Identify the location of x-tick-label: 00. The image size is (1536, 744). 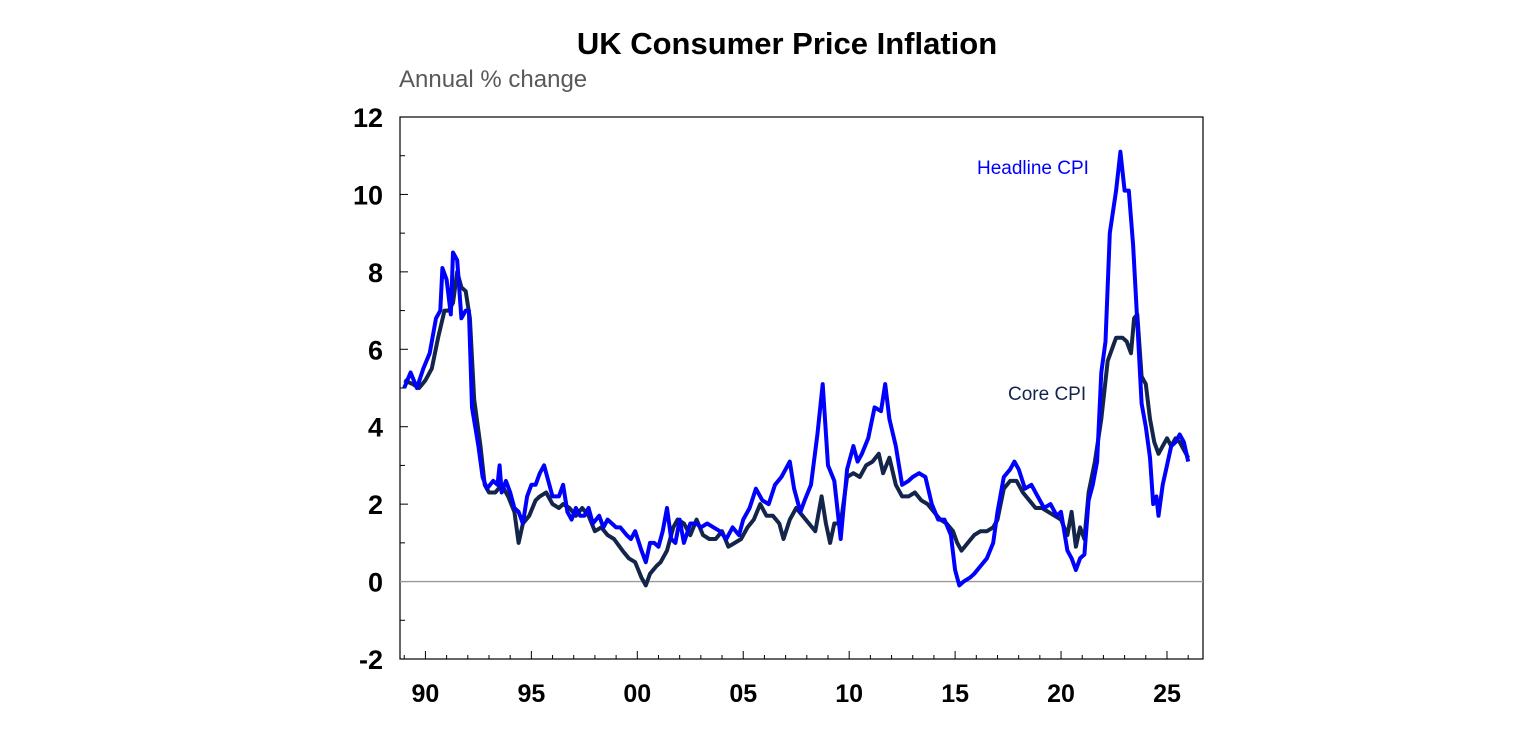
(637, 694).